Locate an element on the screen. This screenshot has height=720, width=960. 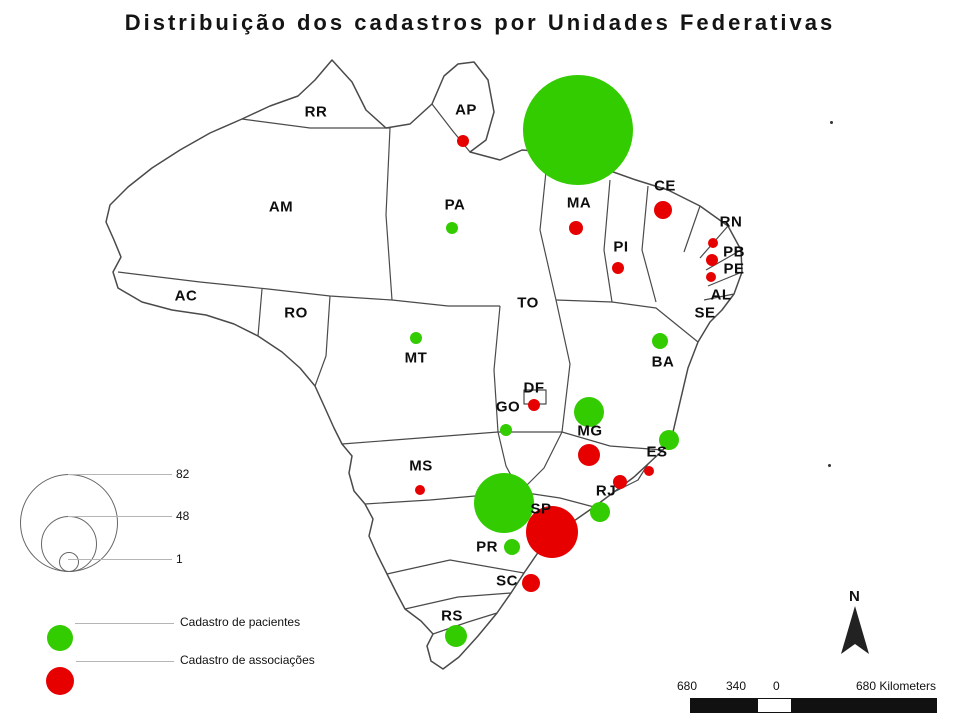
state-label-SP: SP is located at coordinates (541, 509).